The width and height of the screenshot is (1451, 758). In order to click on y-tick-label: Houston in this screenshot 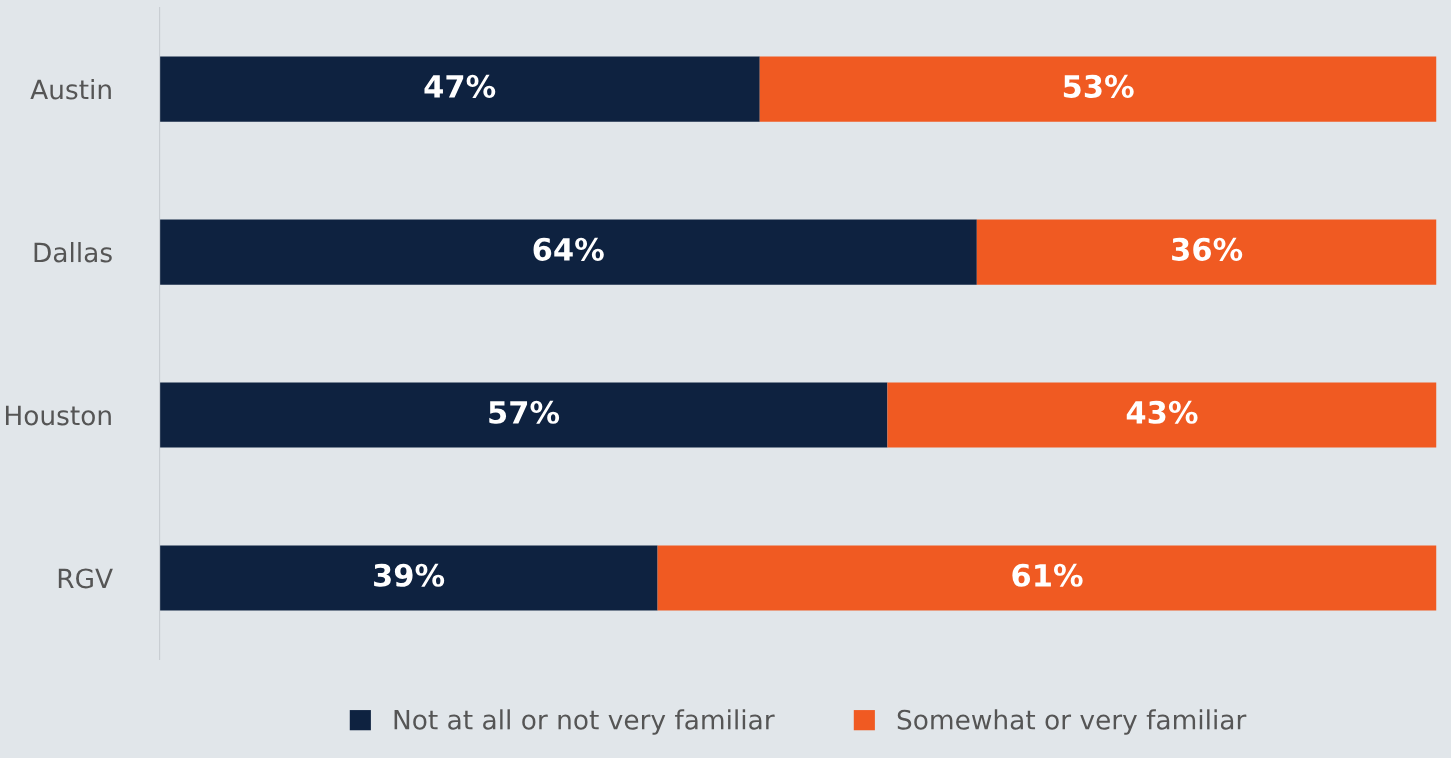, I will do `click(58, 415)`.